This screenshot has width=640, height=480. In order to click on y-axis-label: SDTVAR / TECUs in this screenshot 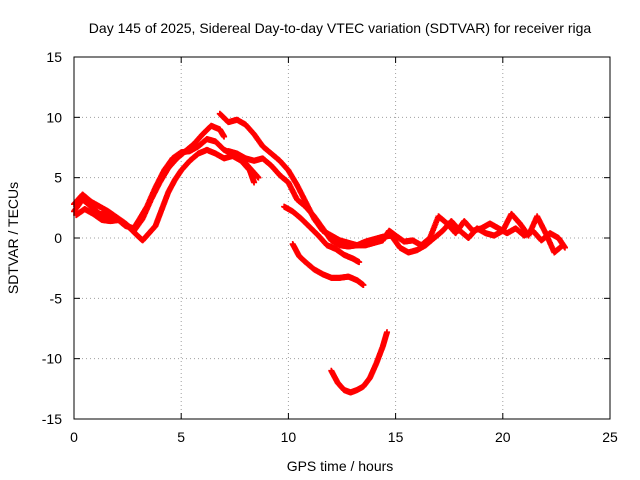, I will do `click(13, 238)`.